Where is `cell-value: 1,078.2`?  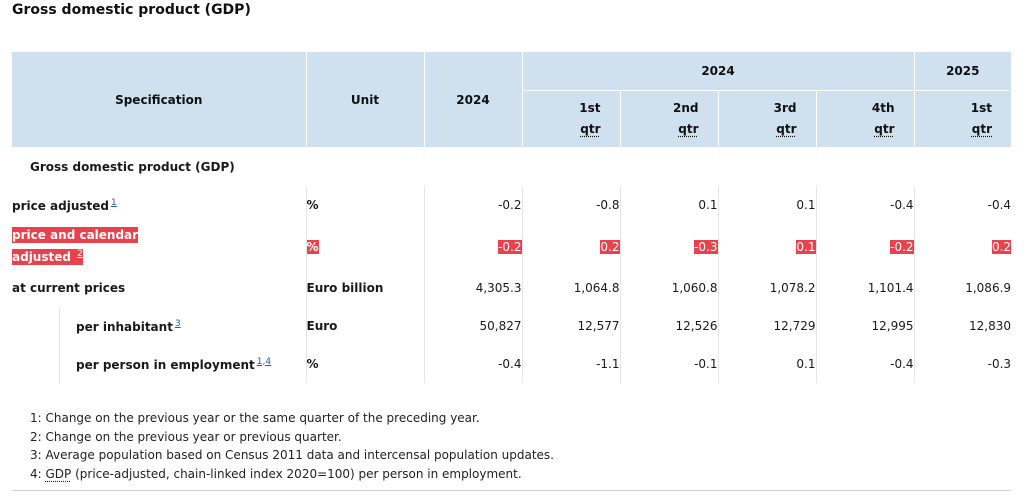
cell-value: 1,078.2 is located at coordinates (767, 288).